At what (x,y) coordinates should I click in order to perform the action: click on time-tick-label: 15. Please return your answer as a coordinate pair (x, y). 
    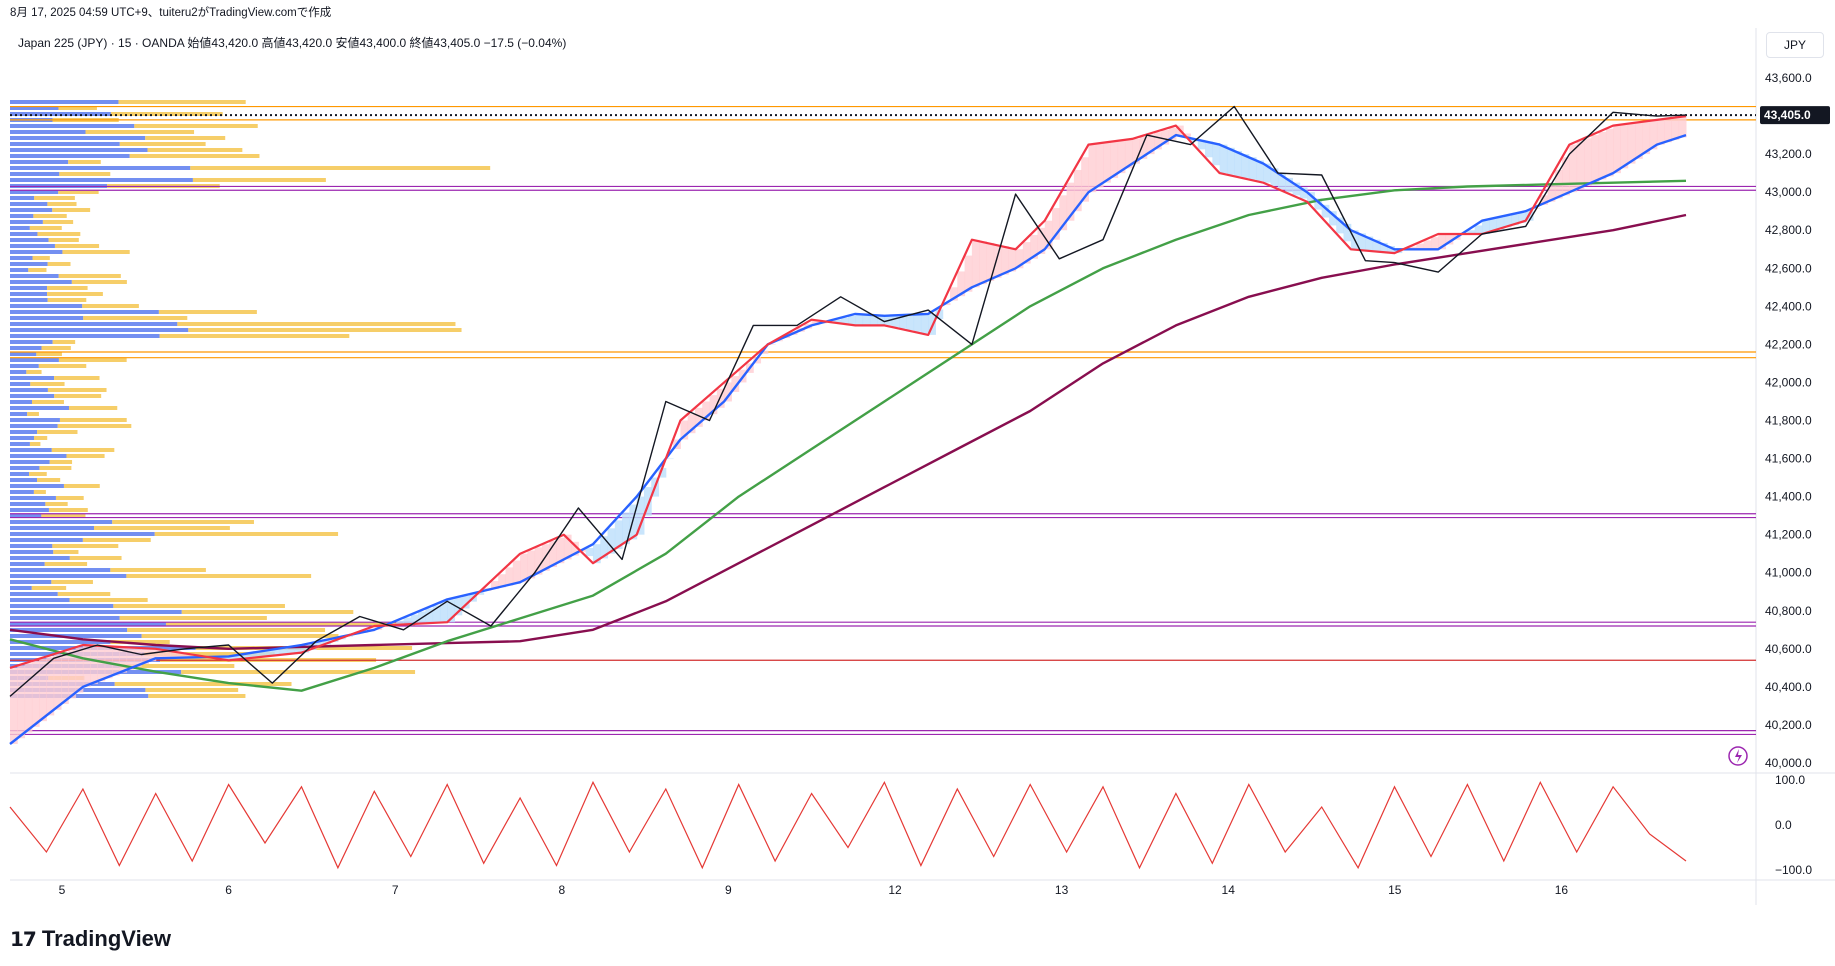
    Looking at the image, I should click on (1395, 890).